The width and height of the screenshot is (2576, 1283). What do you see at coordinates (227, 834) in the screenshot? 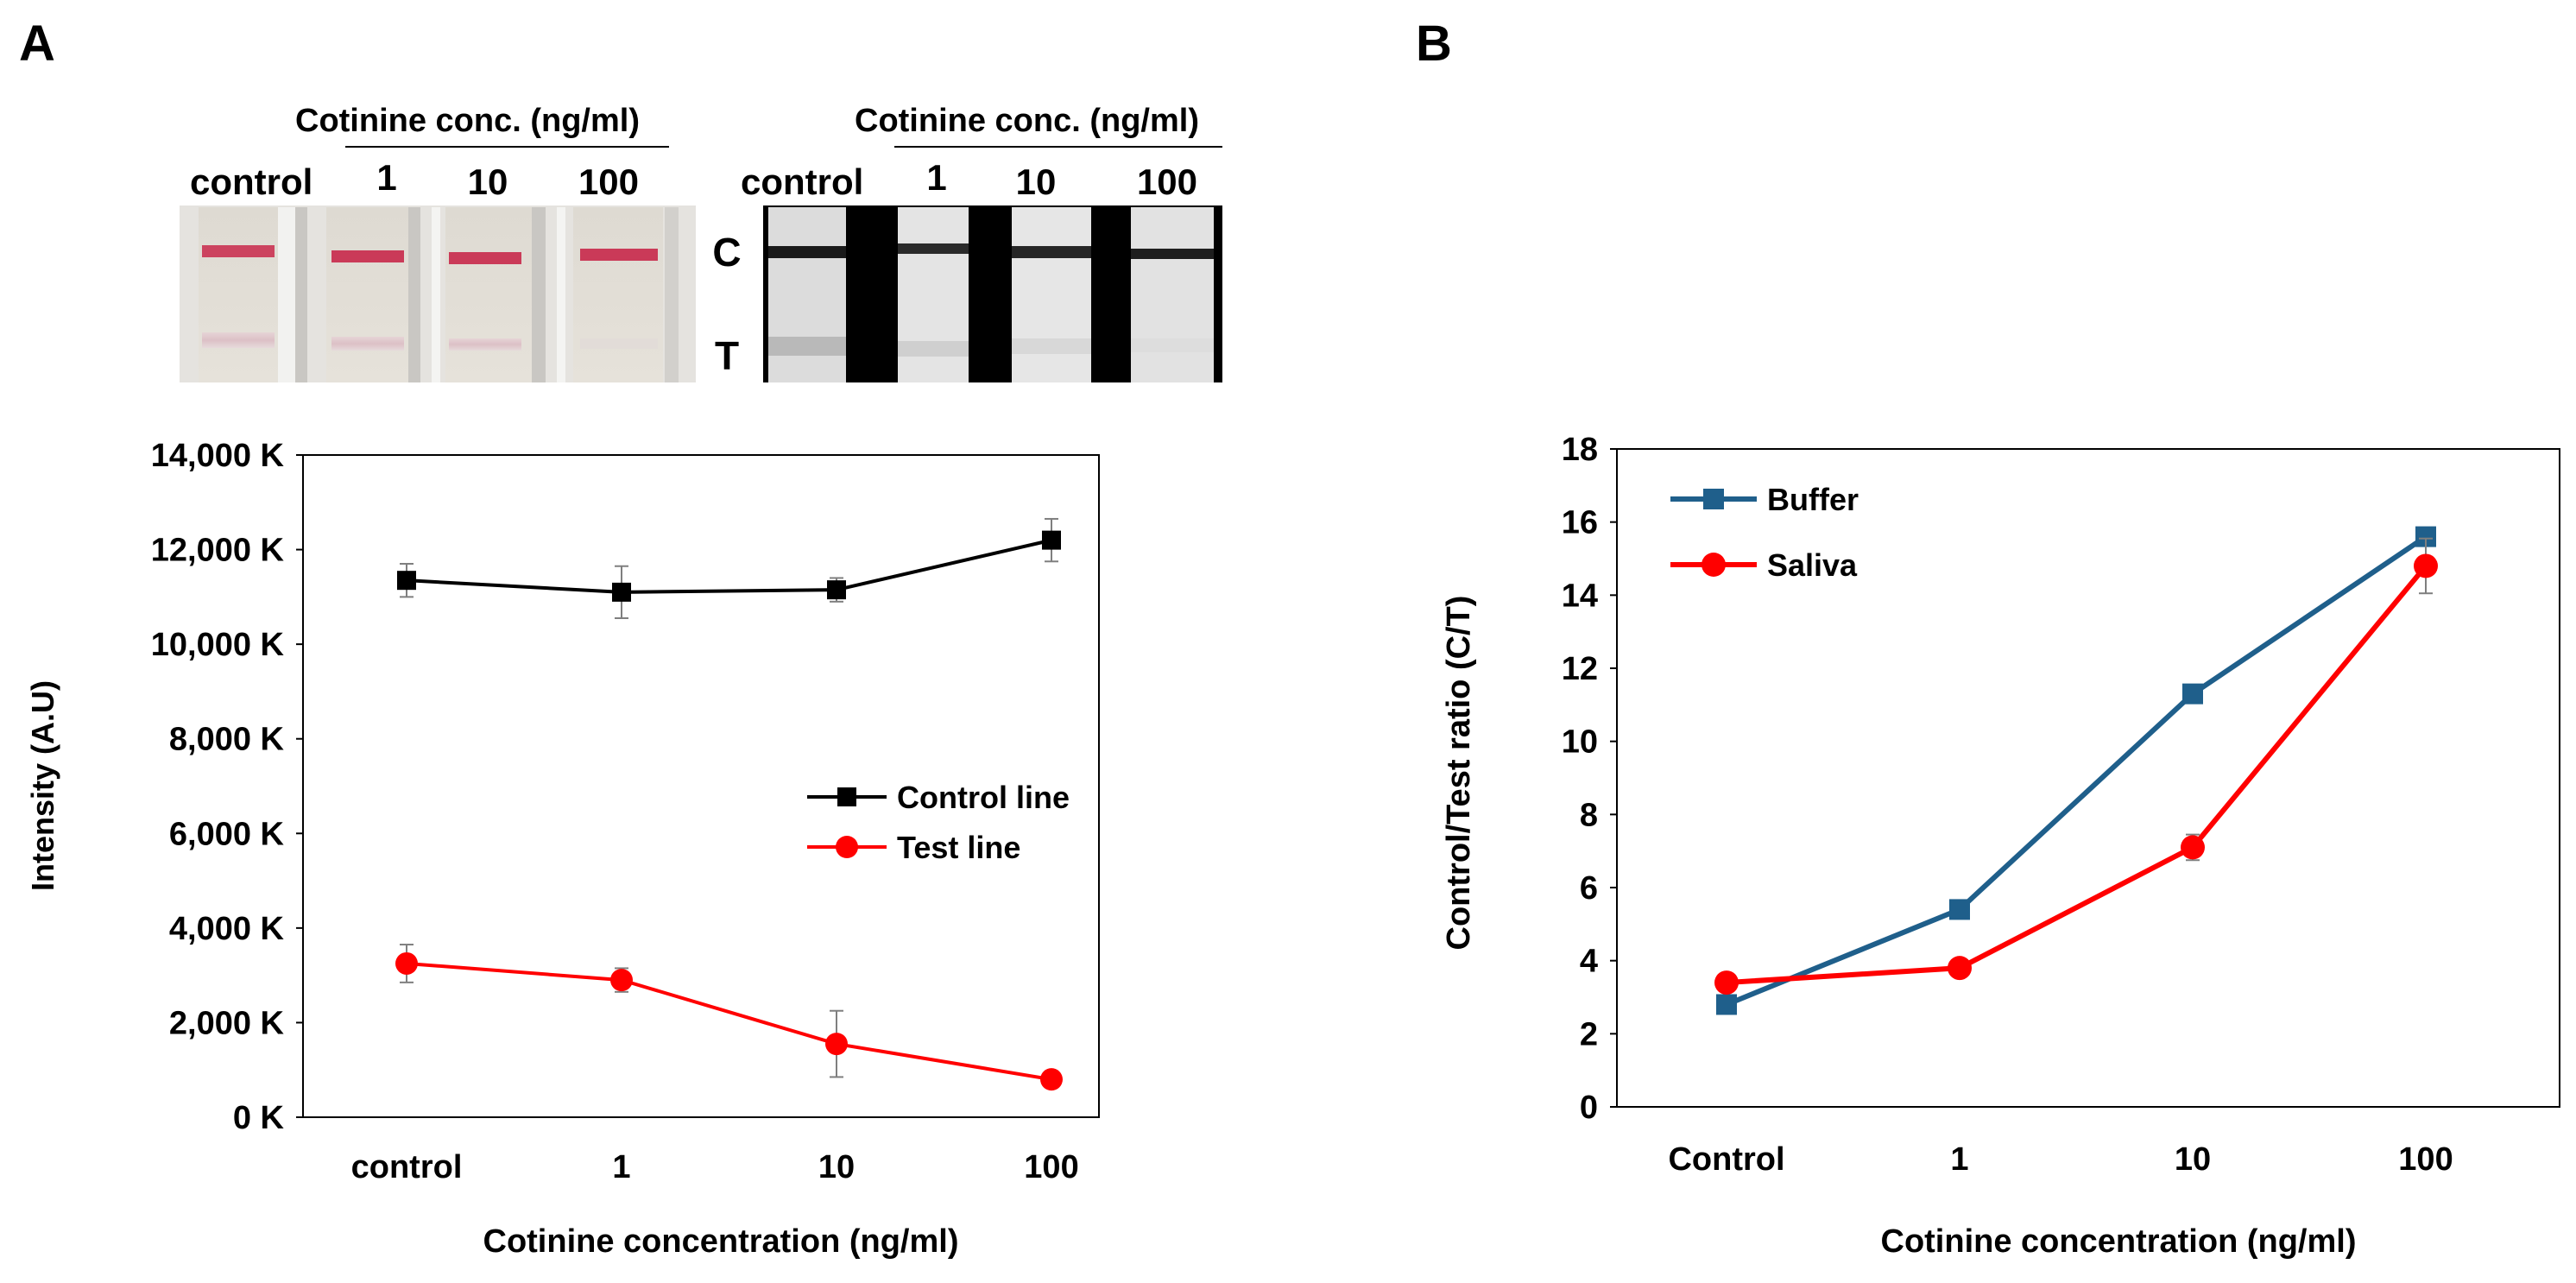
I see `a-ytick-label: 6,000 K` at bounding box center [227, 834].